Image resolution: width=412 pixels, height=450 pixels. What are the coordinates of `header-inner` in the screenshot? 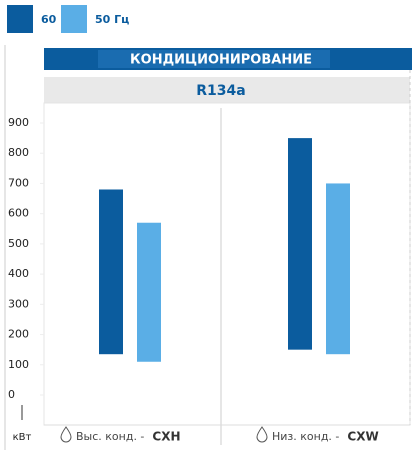 It's located at (214, 59).